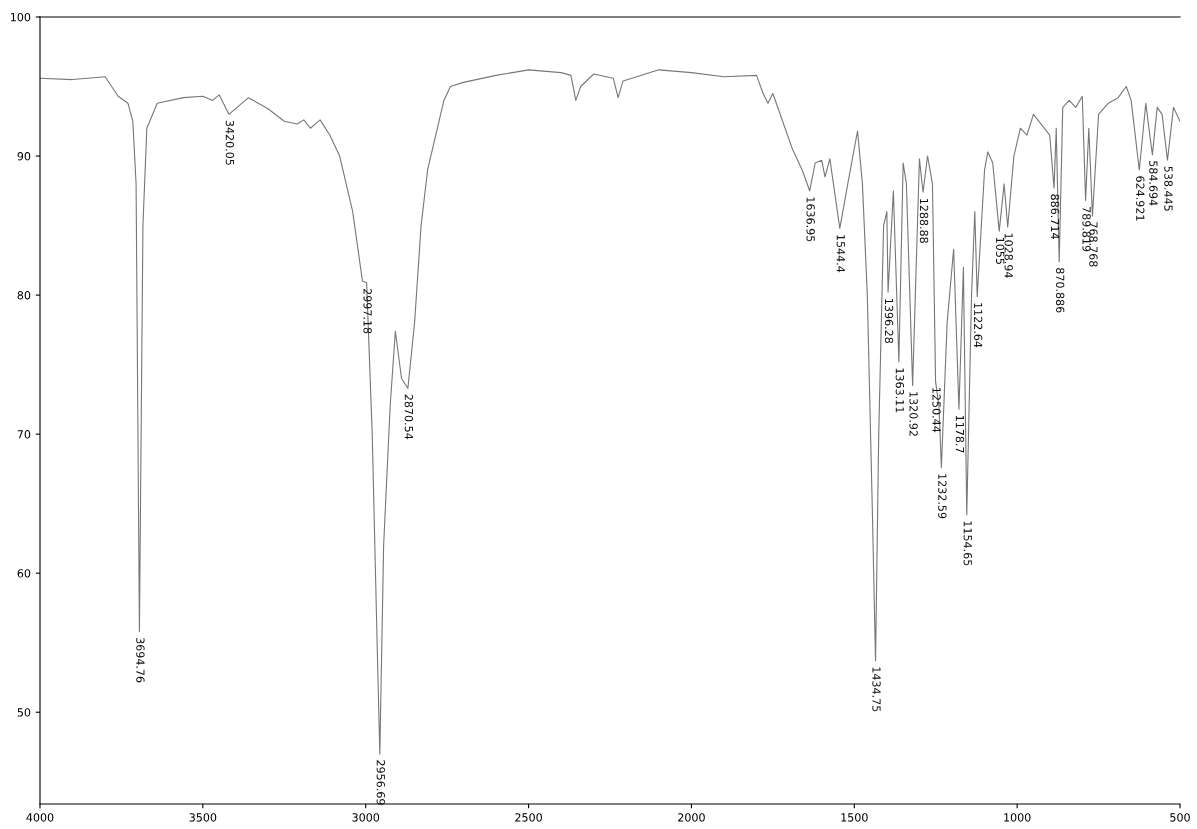  Describe the element at coordinates (409, 417) in the screenshot. I see `annotation: 2870.54` at that location.